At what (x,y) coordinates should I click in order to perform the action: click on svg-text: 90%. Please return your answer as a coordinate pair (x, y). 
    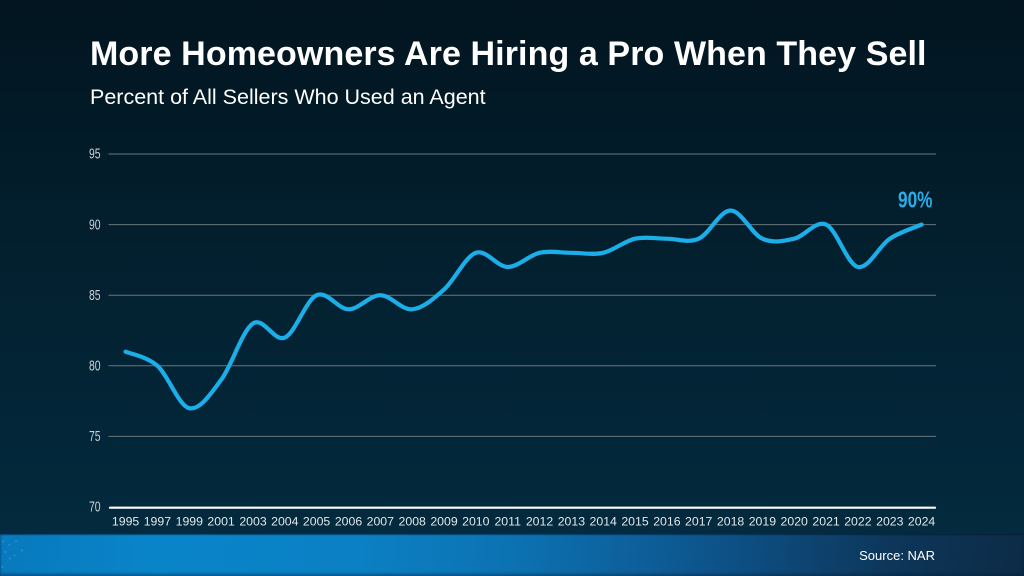
    Looking at the image, I should click on (915, 200).